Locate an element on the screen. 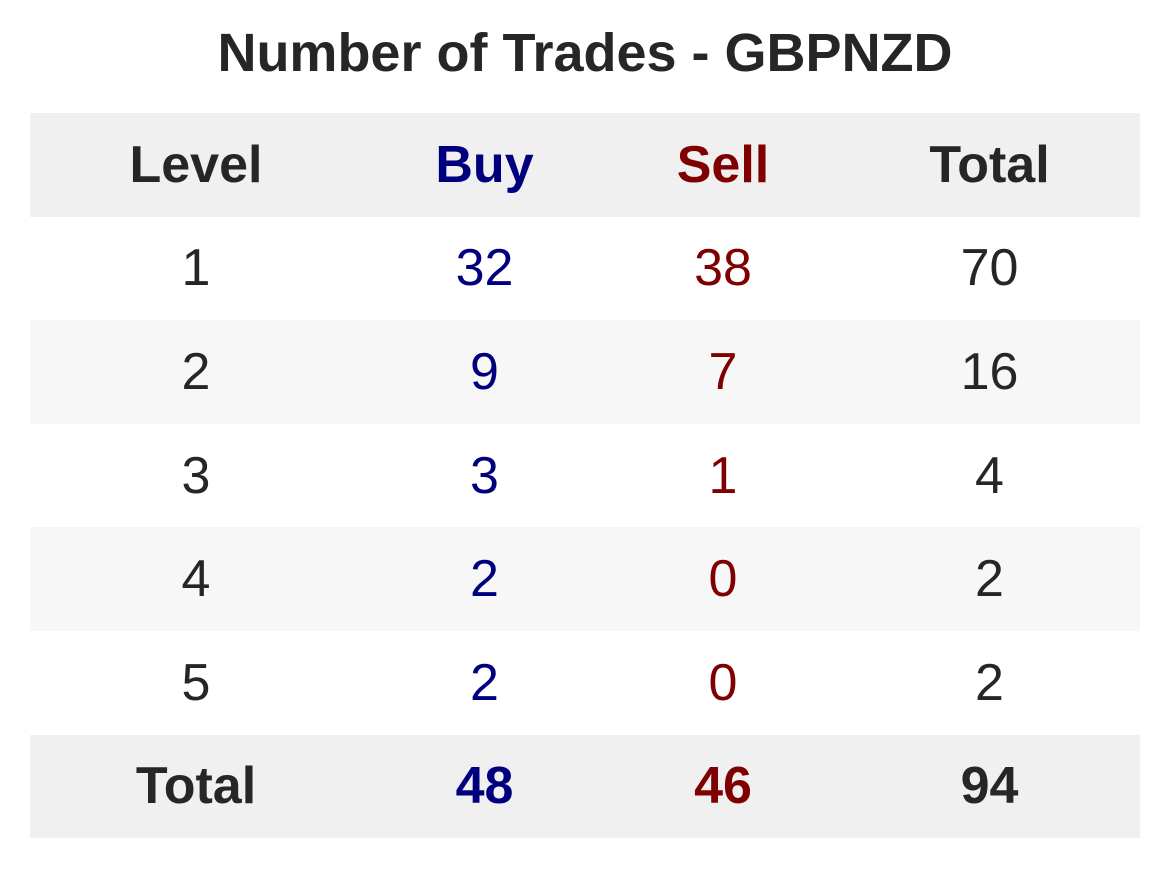 The image size is (1170, 869). table-row: 3 3 1 4 is located at coordinates (585, 475).